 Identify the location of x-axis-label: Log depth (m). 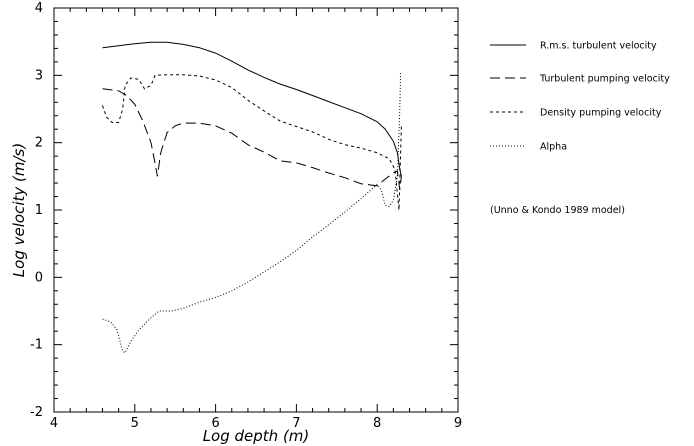
(256, 436).